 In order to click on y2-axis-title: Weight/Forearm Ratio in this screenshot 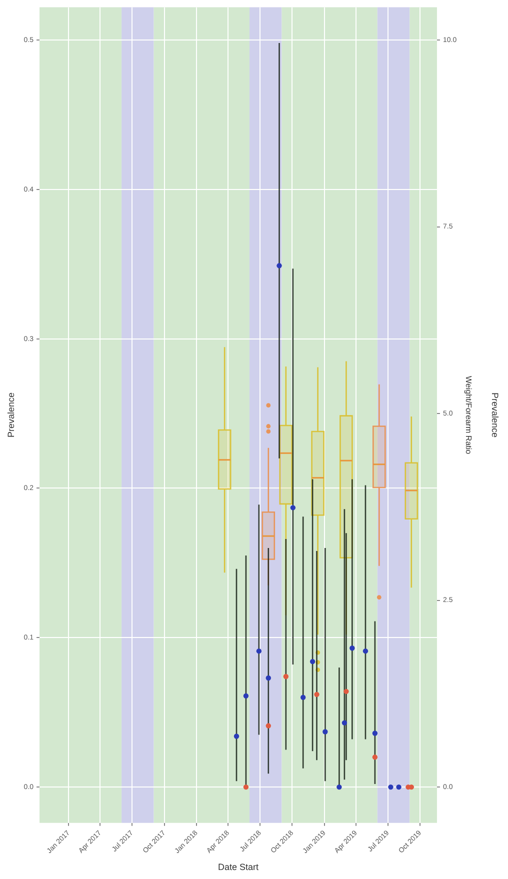, I will do `click(469, 415)`.